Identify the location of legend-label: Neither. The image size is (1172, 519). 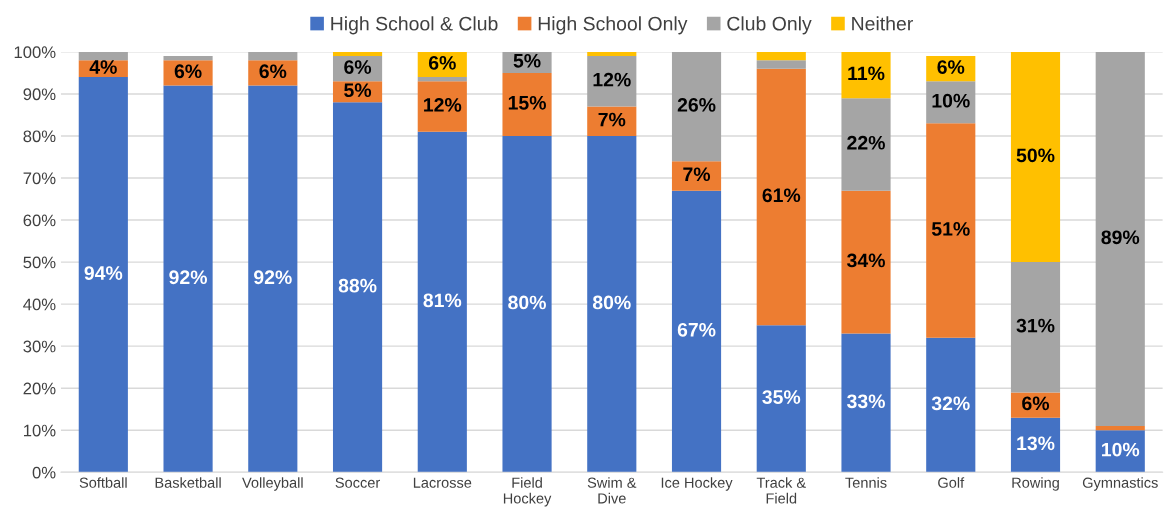
(882, 23).